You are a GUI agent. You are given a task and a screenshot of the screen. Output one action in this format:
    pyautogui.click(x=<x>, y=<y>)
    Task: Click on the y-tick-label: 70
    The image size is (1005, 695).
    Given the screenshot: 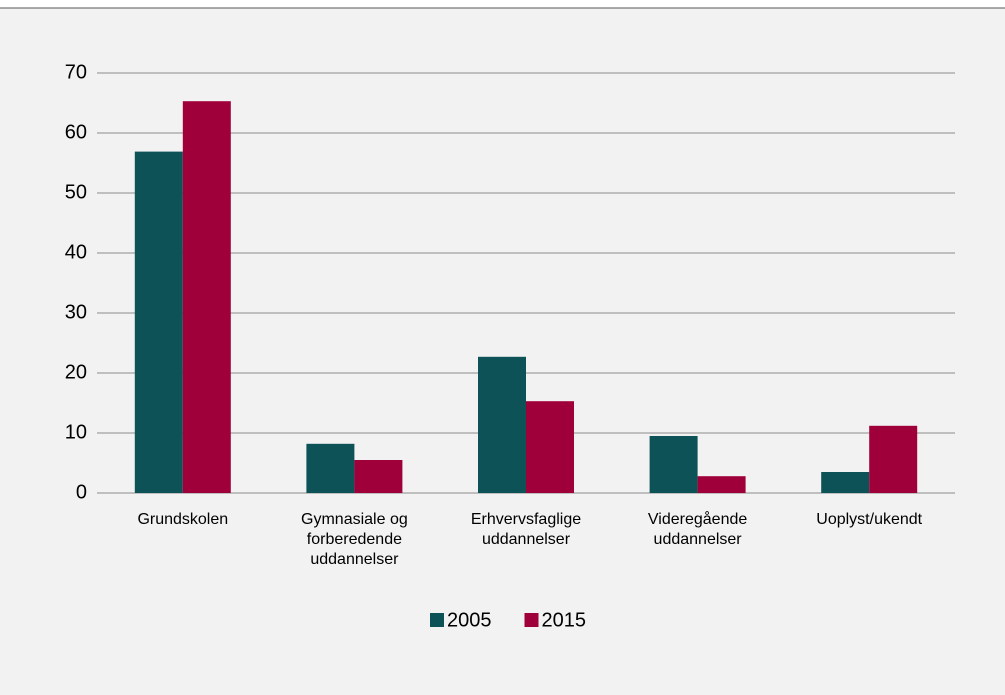 What is the action you would take?
    pyautogui.click(x=76, y=72)
    